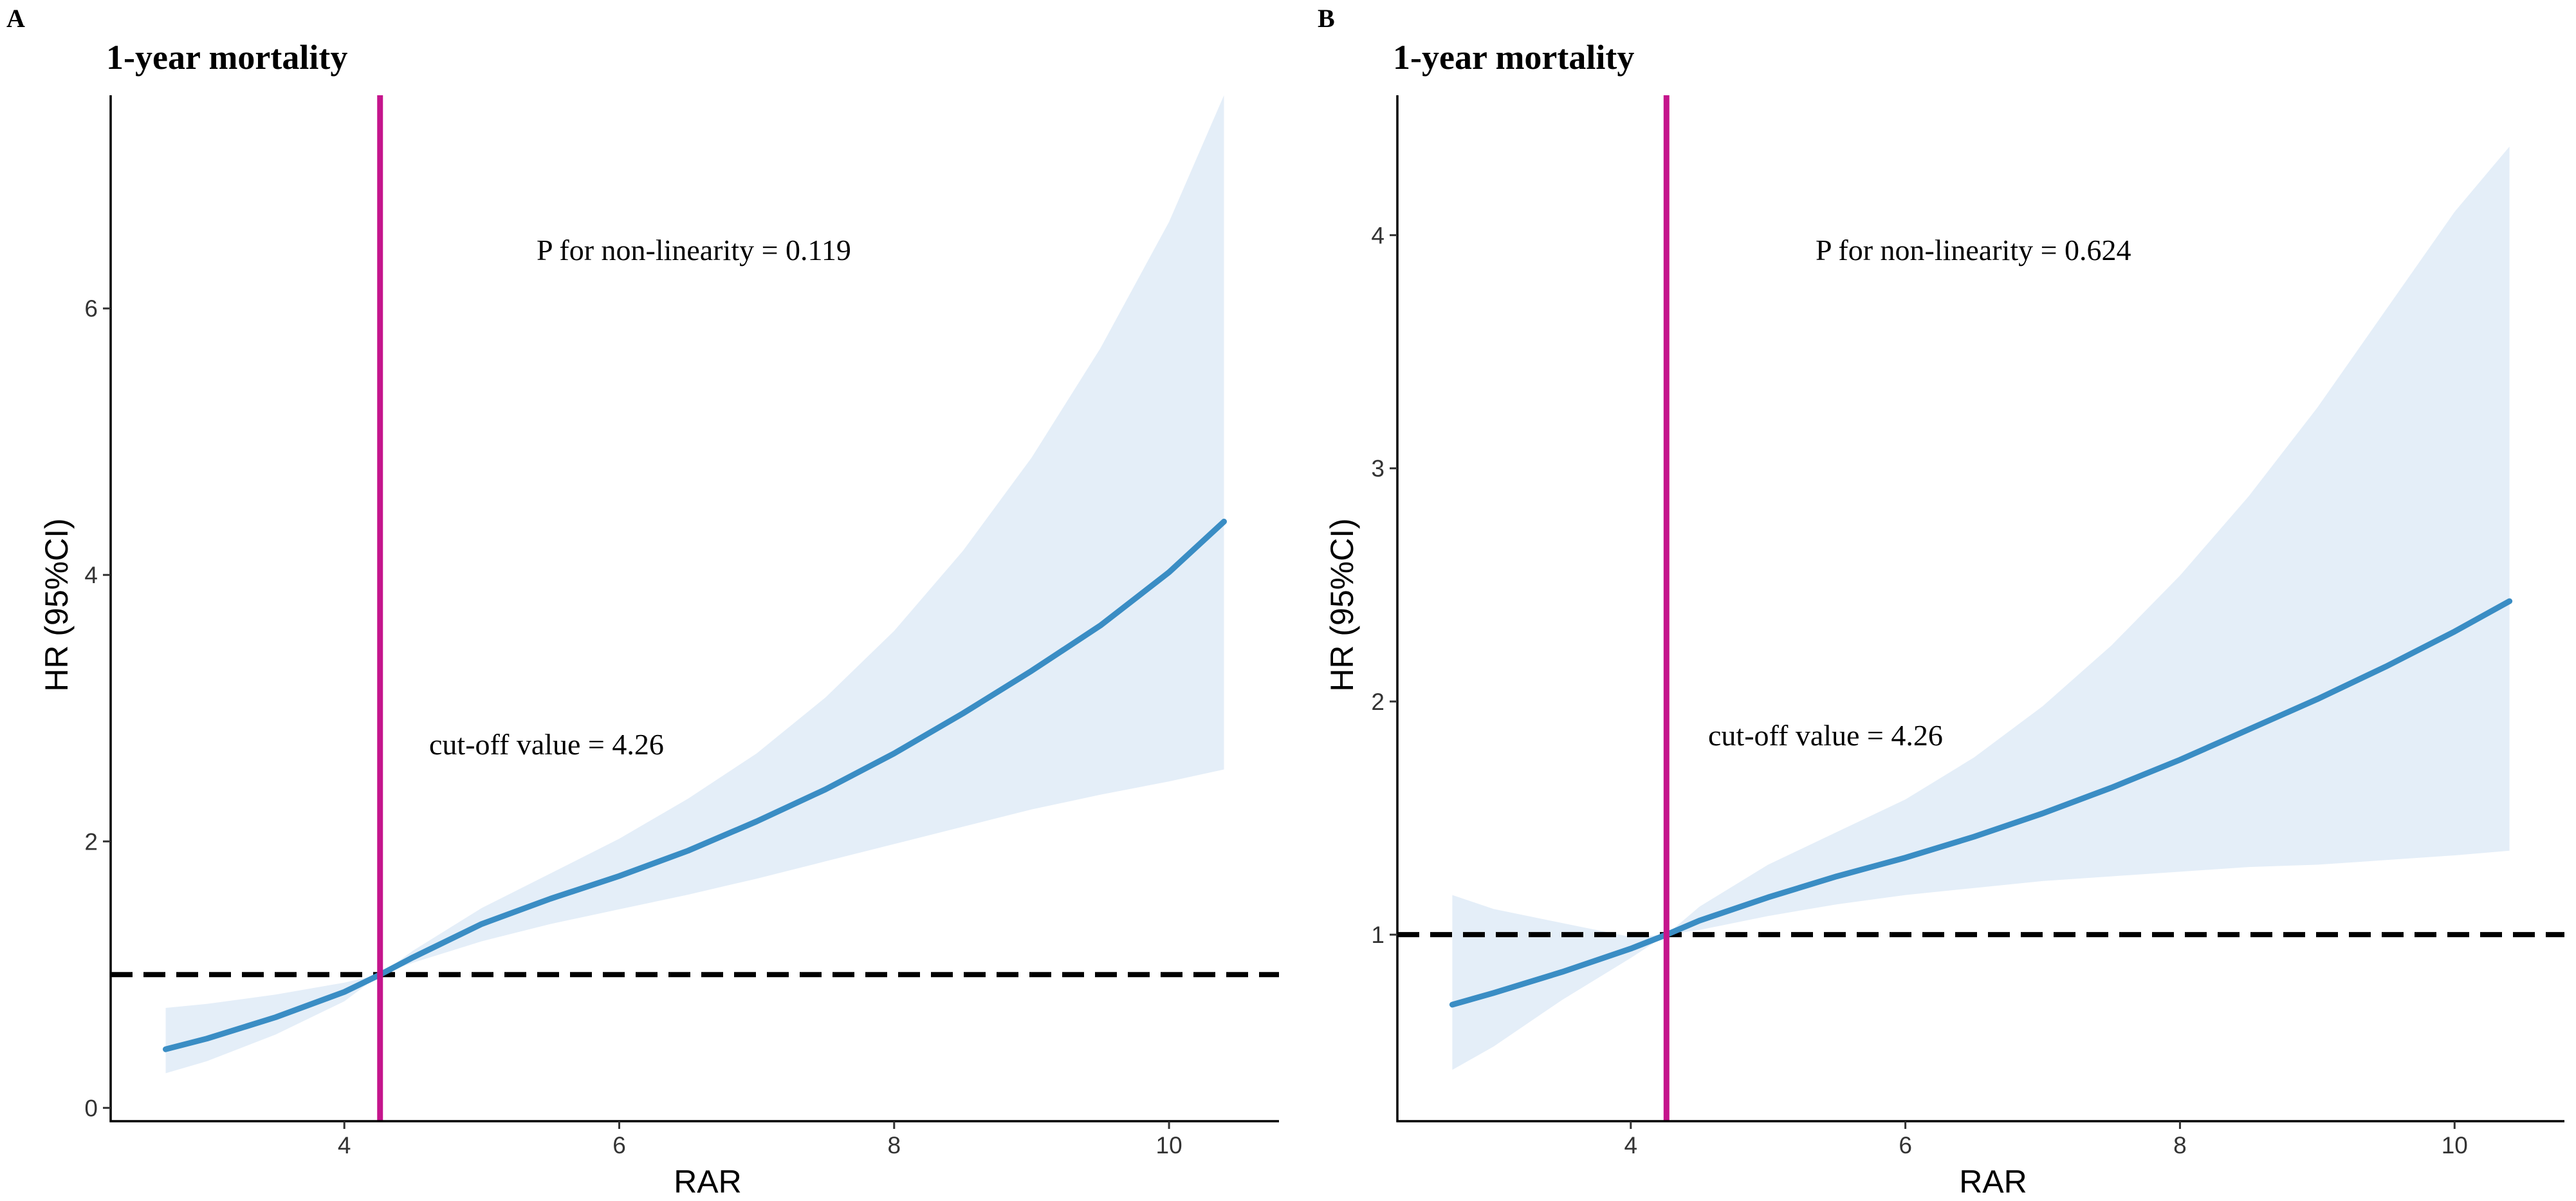 The height and width of the screenshot is (1201, 2576). I want to click on panel-b-hr-line, so click(1981, 803).